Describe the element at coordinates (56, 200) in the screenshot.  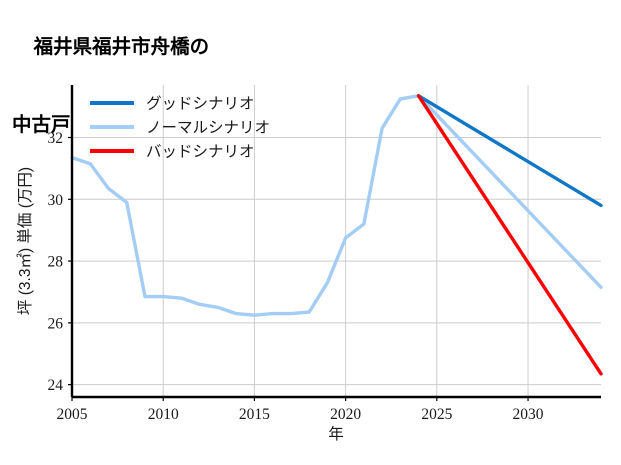
I see `y-tick-30: 30` at that location.